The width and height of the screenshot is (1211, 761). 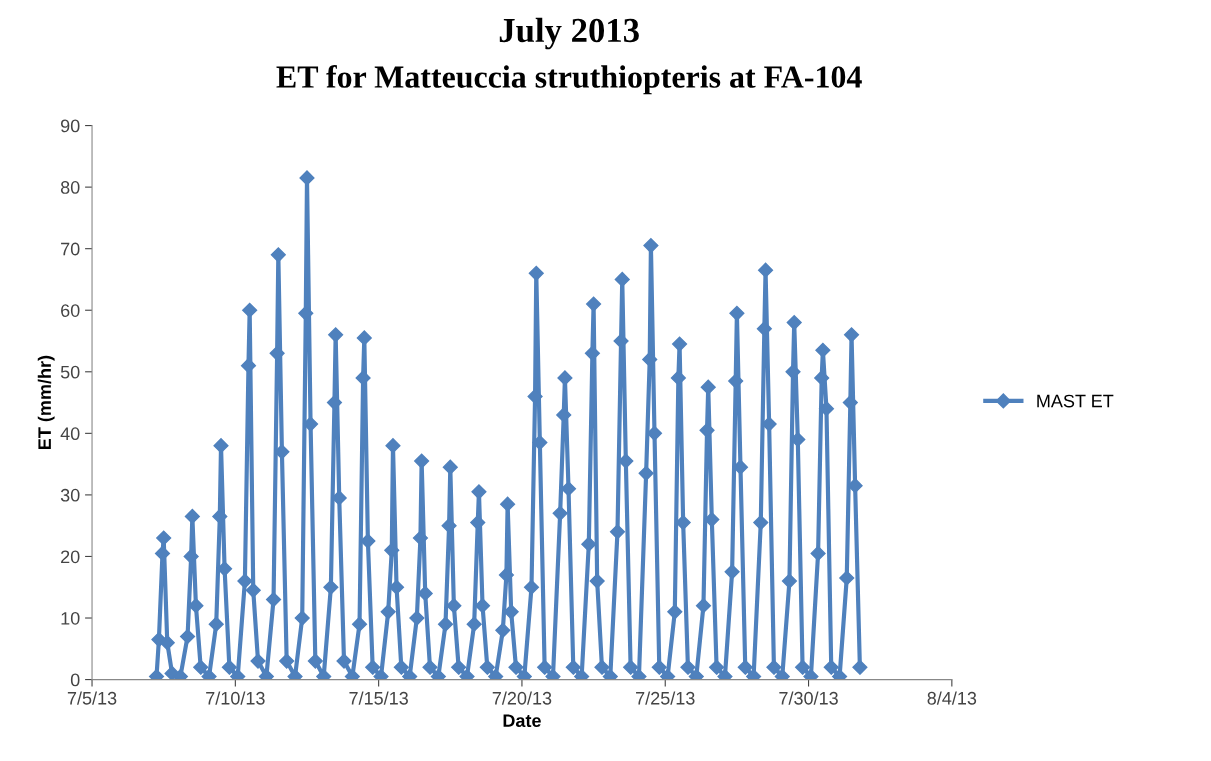 What do you see at coordinates (70, 249) in the screenshot?
I see `y-tick-label: 70` at bounding box center [70, 249].